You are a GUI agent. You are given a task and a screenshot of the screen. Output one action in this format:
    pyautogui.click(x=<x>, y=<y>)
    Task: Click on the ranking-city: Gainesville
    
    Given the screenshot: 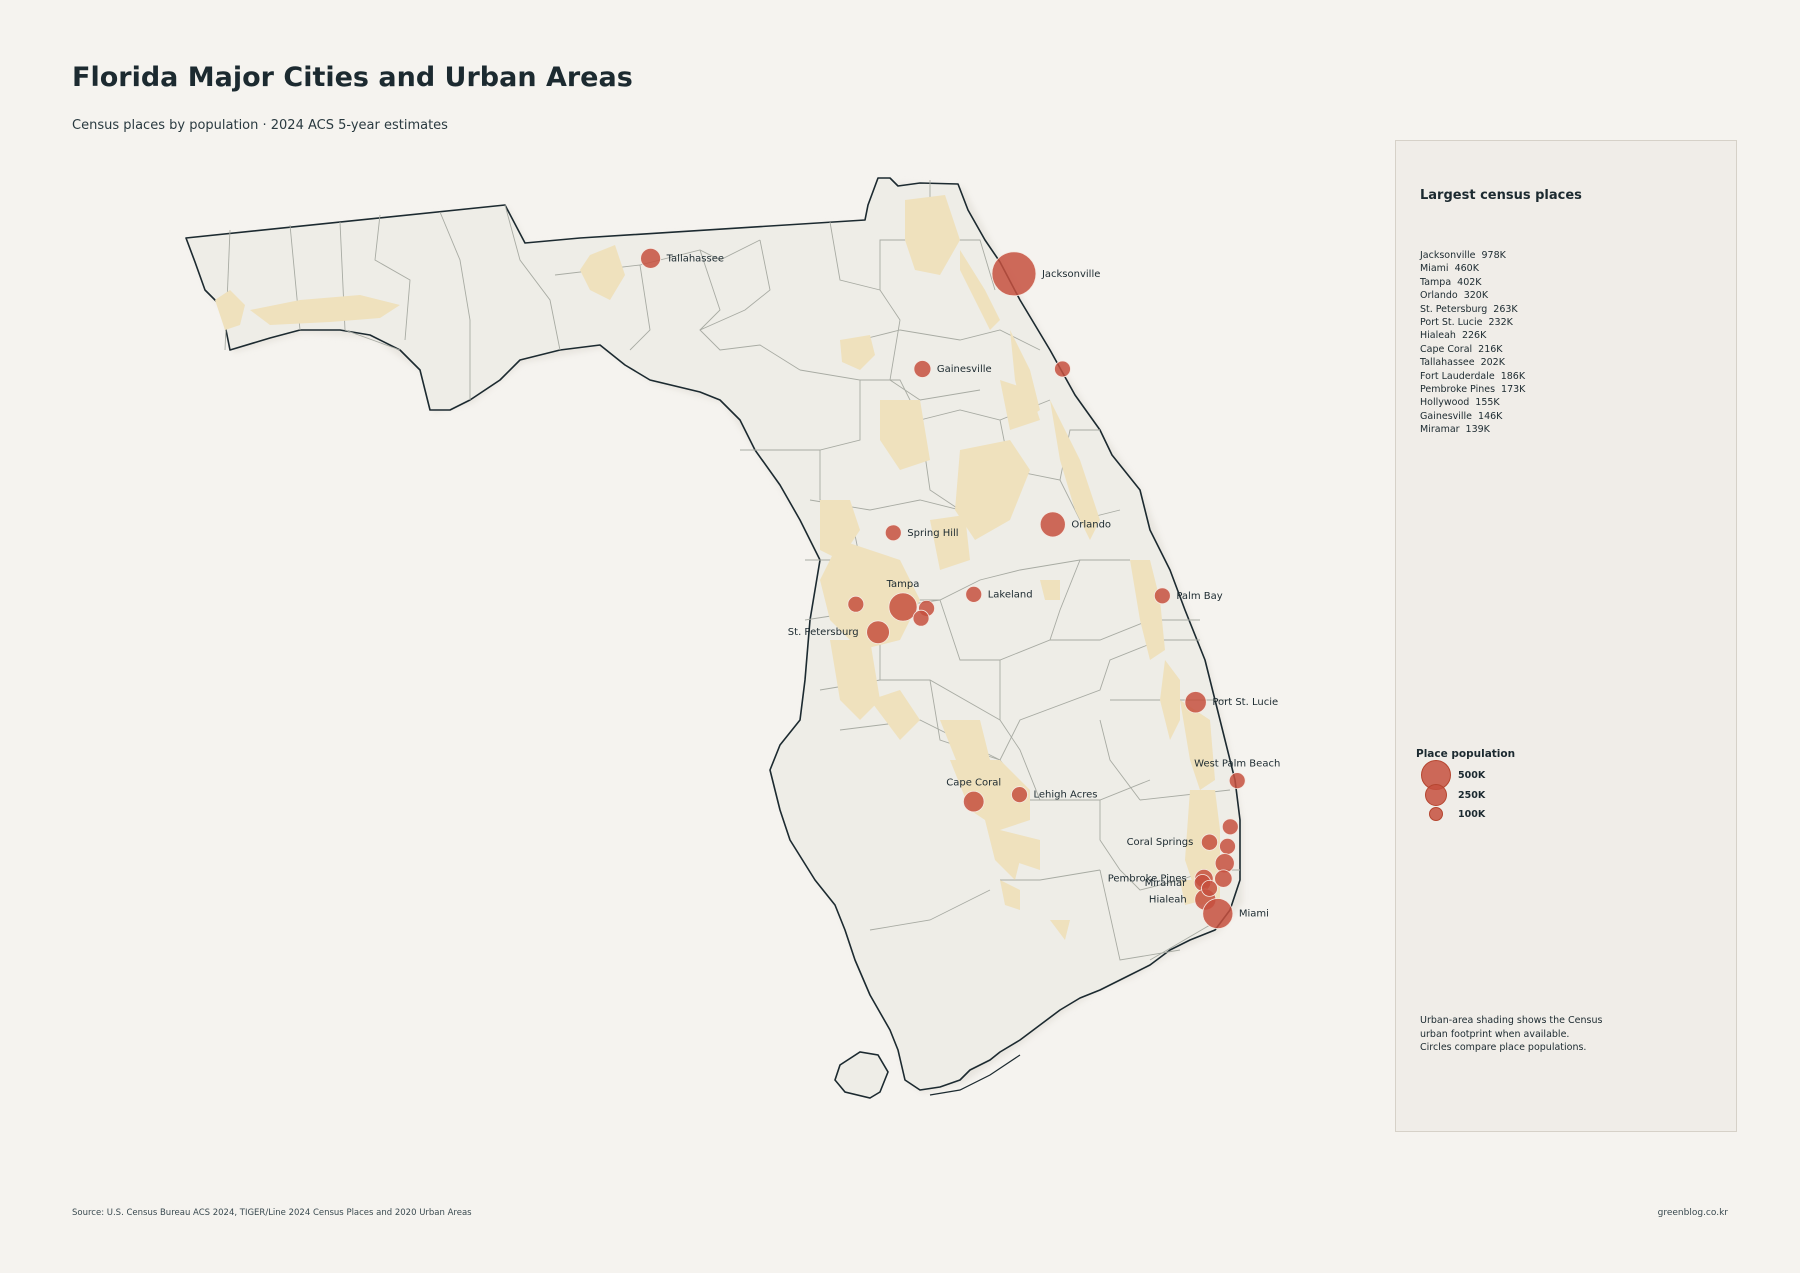 What is the action you would take?
    pyautogui.click(x=1446, y=416)
    